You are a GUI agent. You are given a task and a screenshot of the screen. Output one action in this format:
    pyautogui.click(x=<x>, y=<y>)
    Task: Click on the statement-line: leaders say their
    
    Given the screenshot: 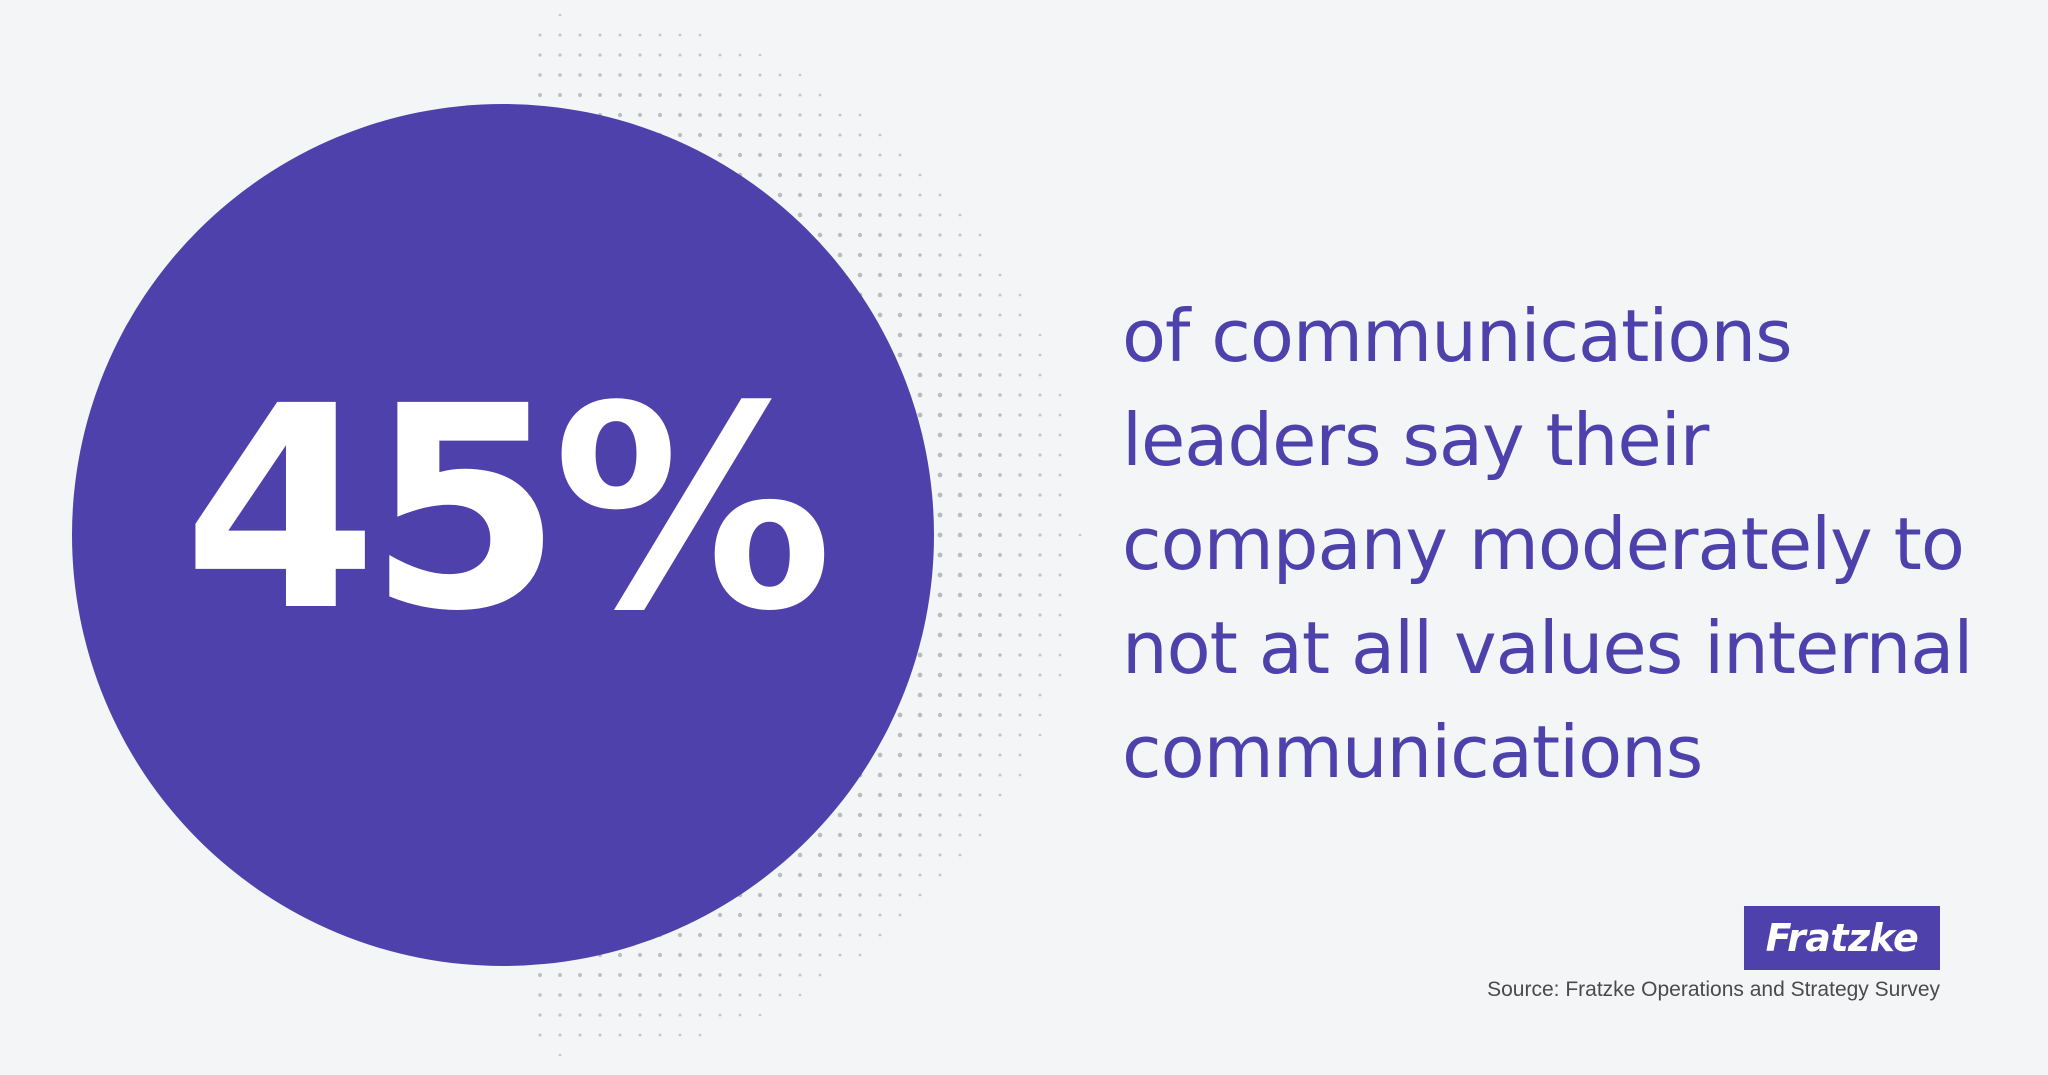 What is the action you would take?
    pyautogui.click(x=1415, y=440)
    